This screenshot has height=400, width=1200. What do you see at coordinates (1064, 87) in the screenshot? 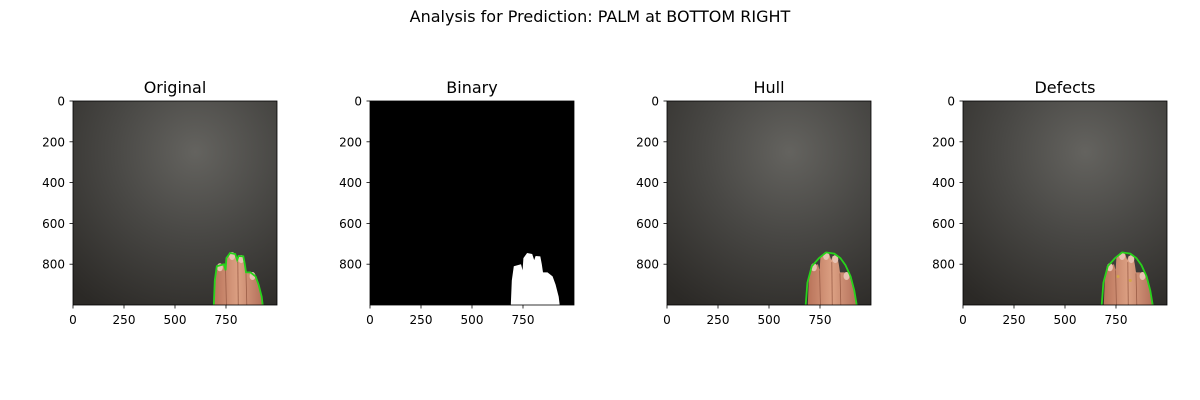
I see `panel-title: Defects` at bounding box center [1064, 87].